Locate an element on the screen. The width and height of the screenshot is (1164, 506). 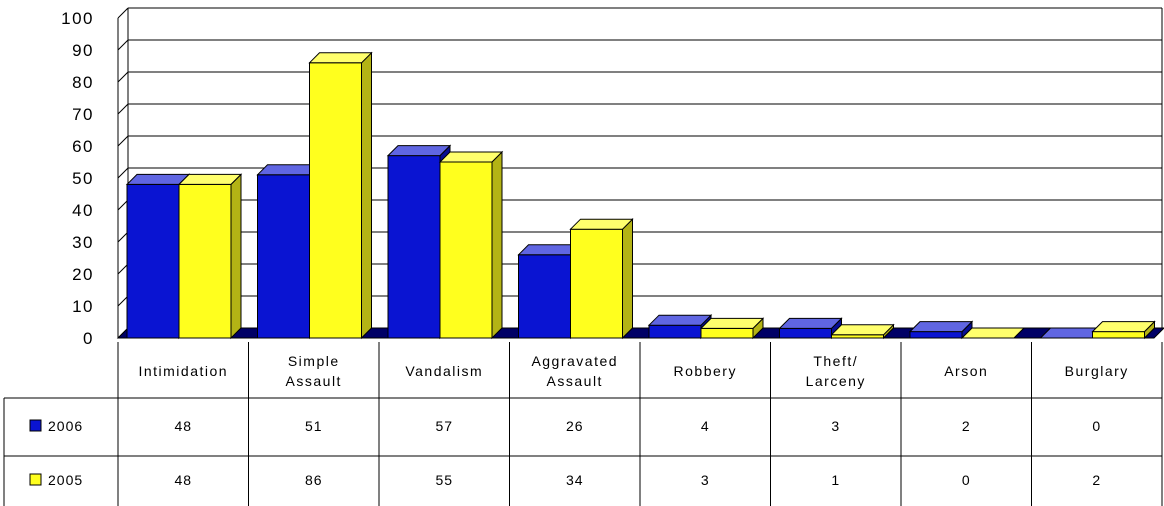
category-label-line: Intimidation is located at coordinates (183, 371).